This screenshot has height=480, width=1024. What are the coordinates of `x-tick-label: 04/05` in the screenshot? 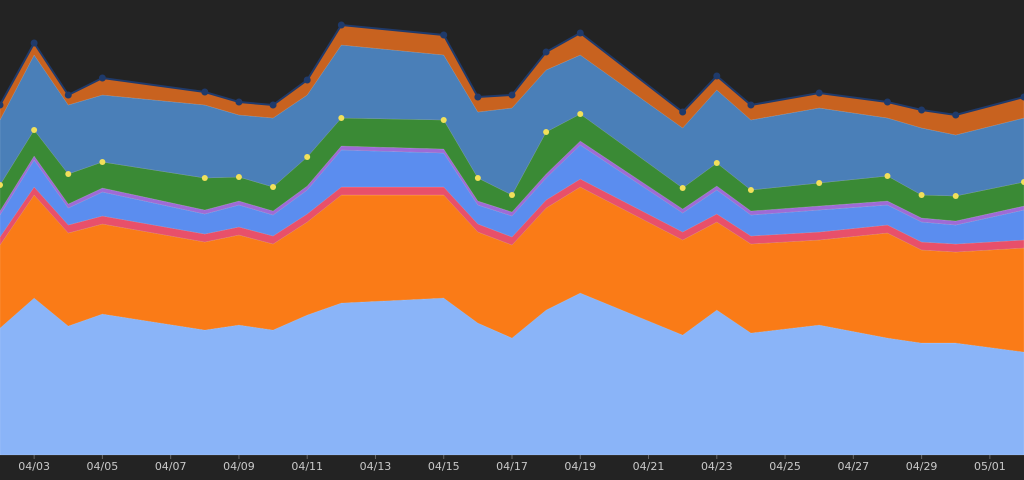 It's located at (103, 466).